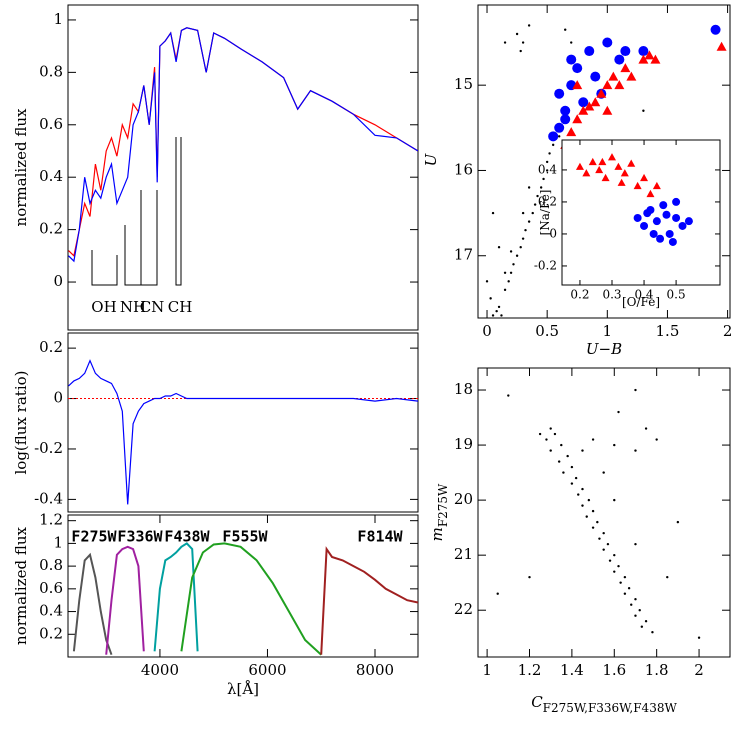 The height and width of the screenshot is (734, 734). I want to click on y-tick-label: 1.2, so click(51, 520).